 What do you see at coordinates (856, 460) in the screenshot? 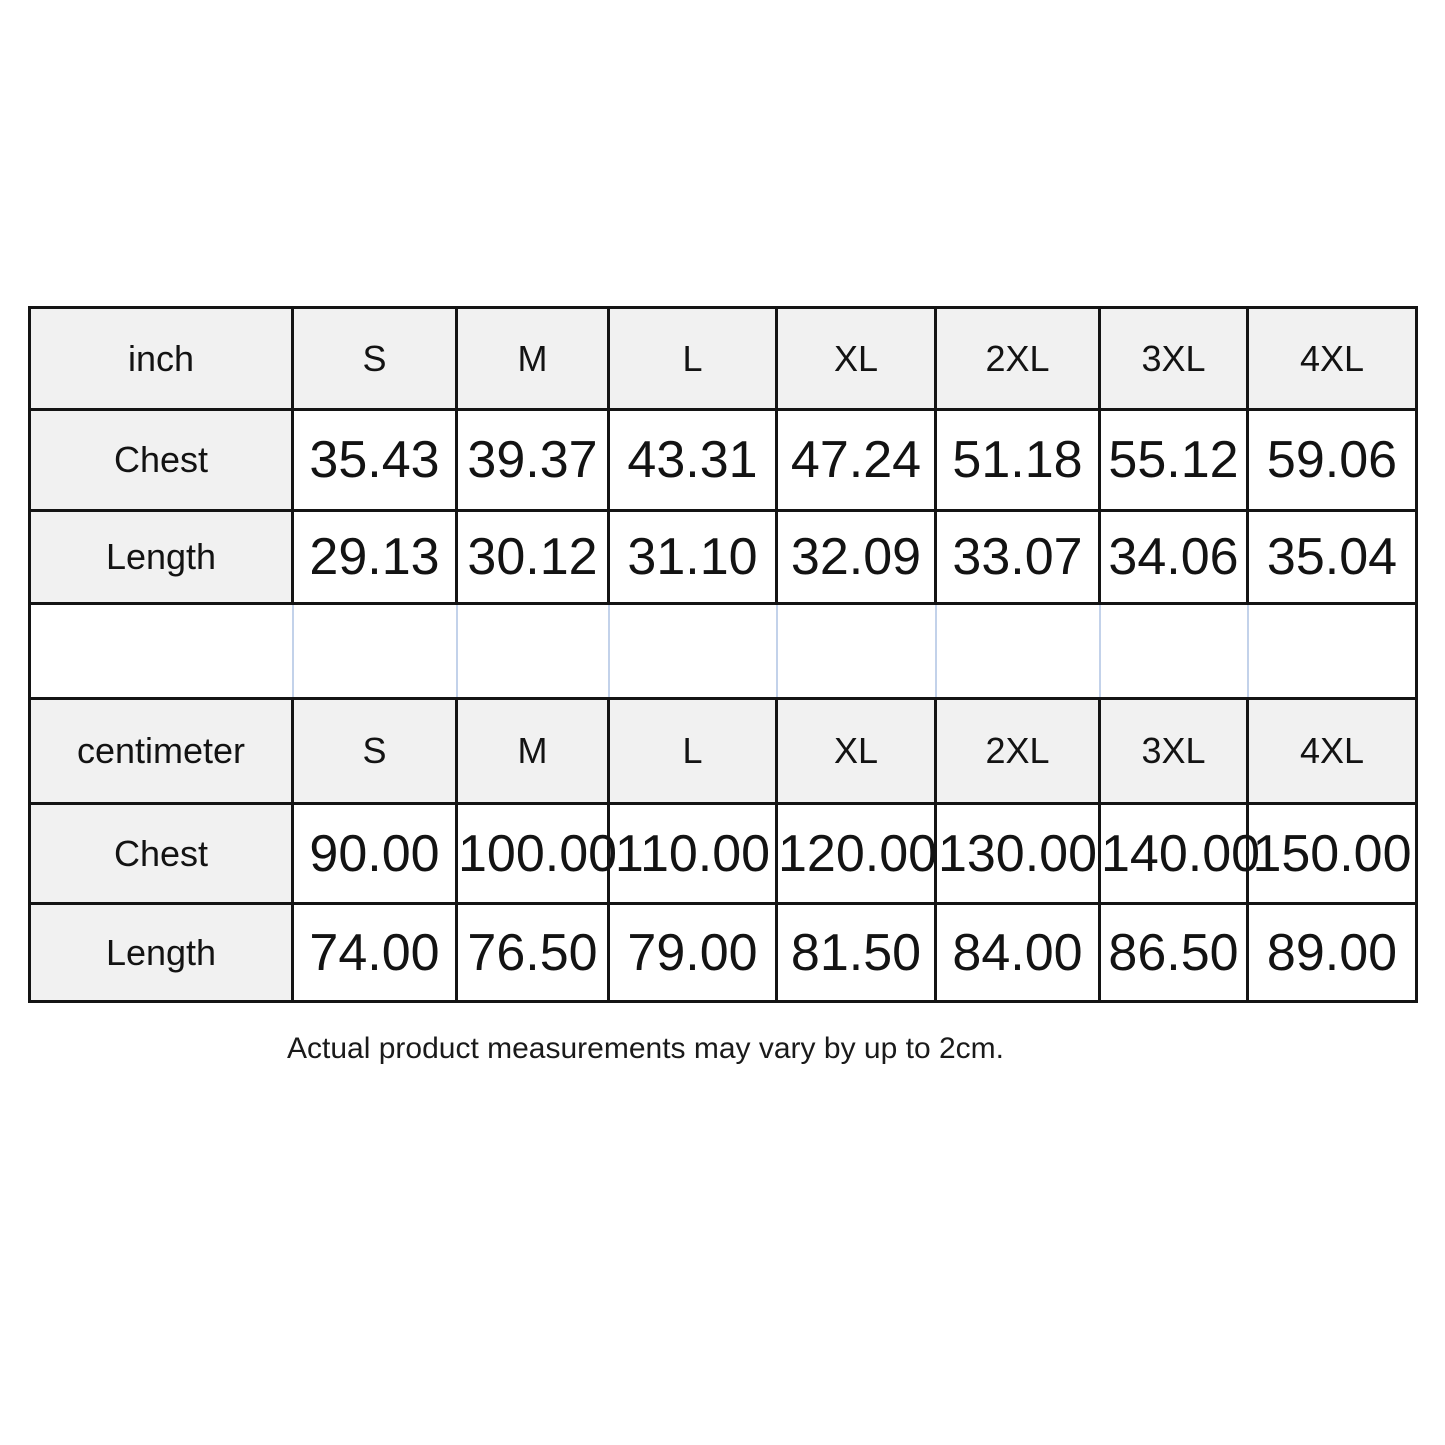
I see `value-chest-inch-xl: 47.24` at bounding box center [856, 460].